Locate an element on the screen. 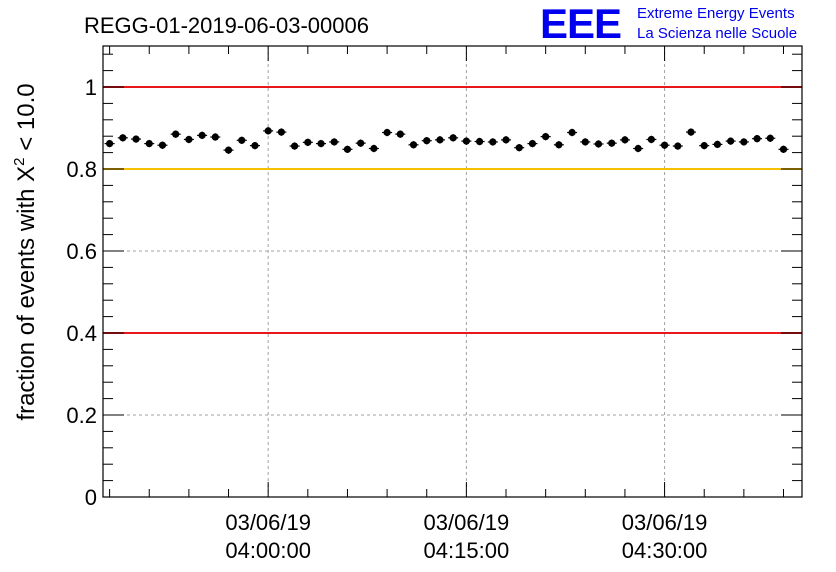  y-tick-label: 0.2 is located at coordinates (81, 415).